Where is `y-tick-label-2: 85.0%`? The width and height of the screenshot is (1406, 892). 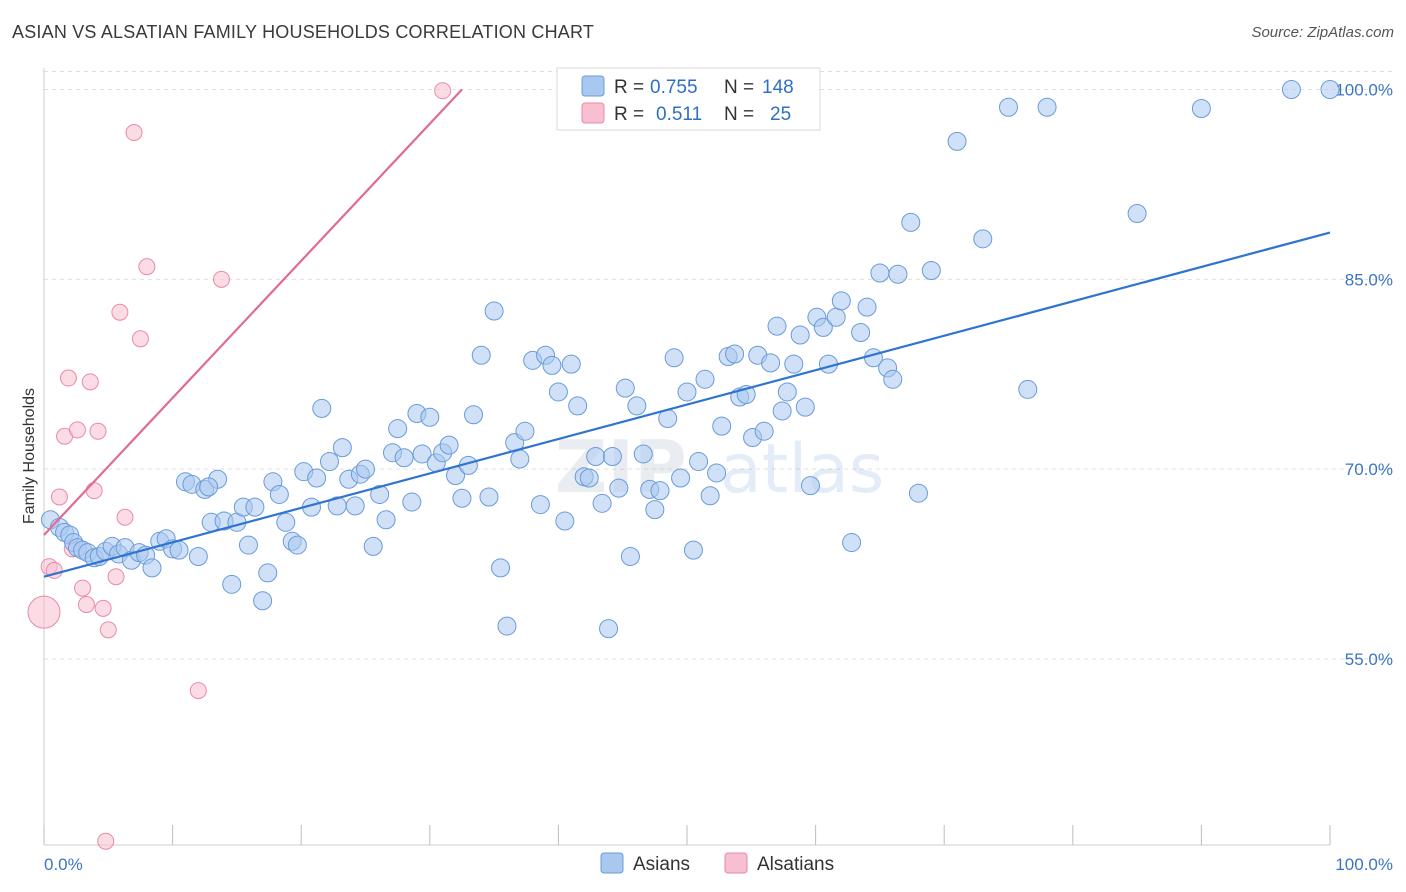 y-tick-label-2: 85.0% is located at coordinates (1369, 279).